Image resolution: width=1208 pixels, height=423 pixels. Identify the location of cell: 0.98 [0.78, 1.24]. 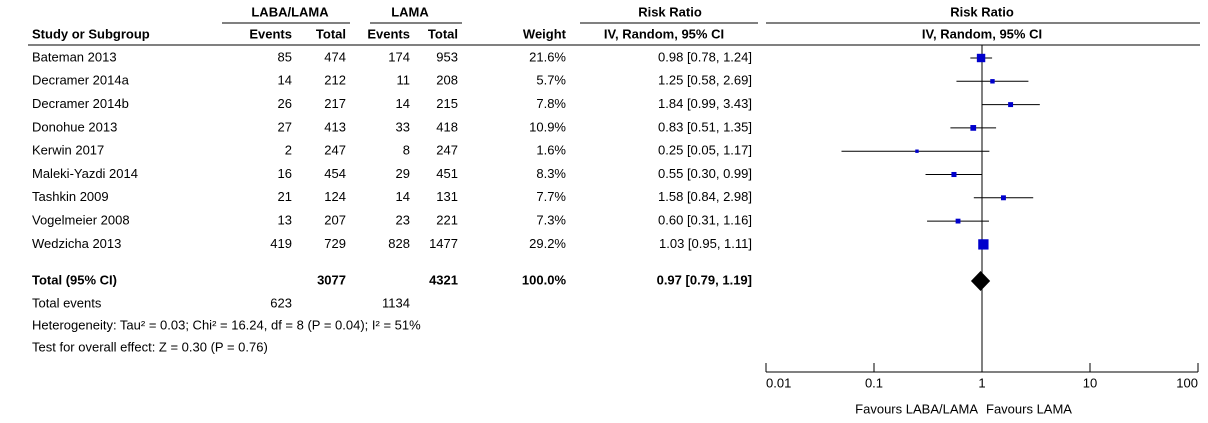
(705, 56).